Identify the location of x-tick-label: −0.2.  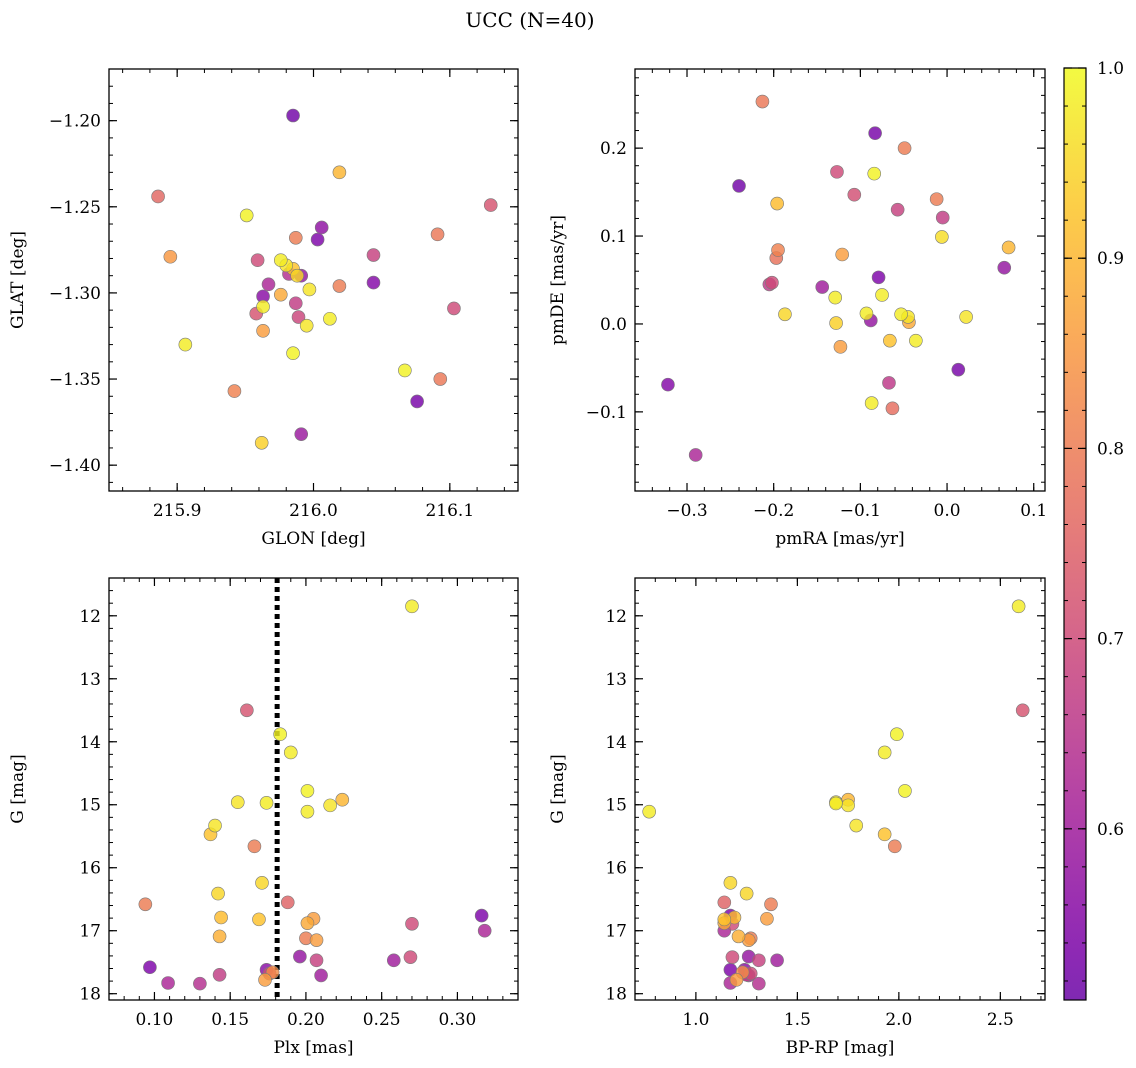
(773, 511).